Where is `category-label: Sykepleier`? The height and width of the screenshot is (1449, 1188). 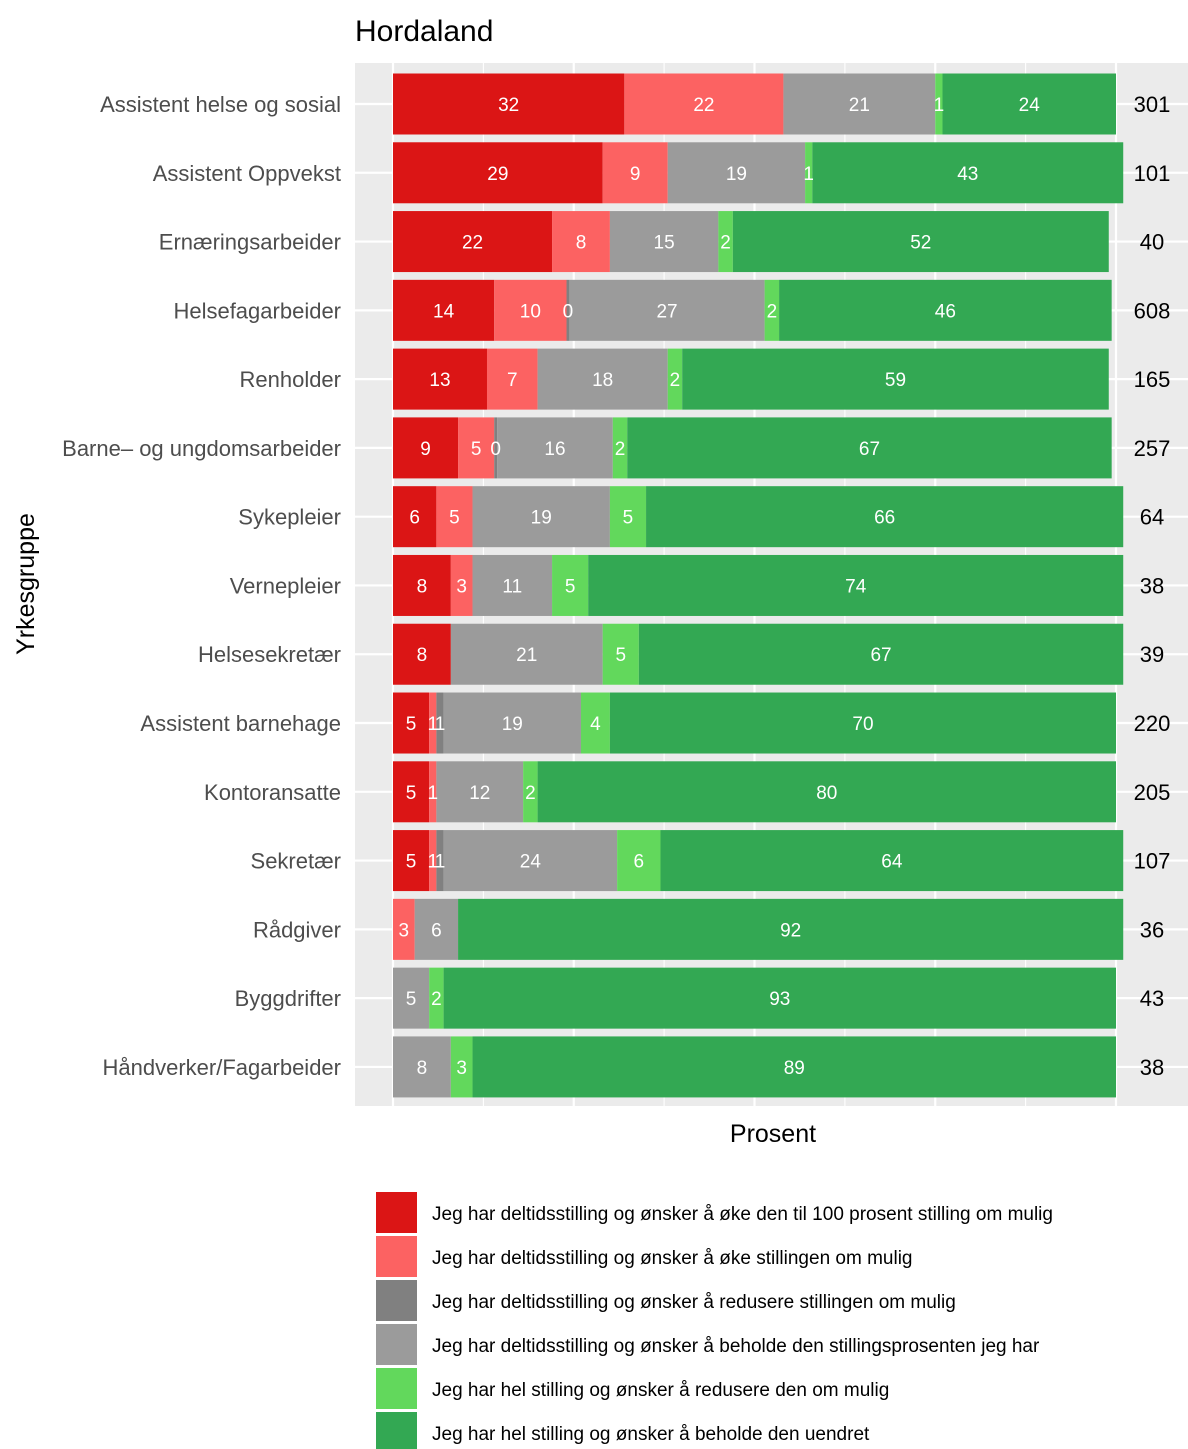 category-label: Sykepleier is located at coordinates (289, 517).